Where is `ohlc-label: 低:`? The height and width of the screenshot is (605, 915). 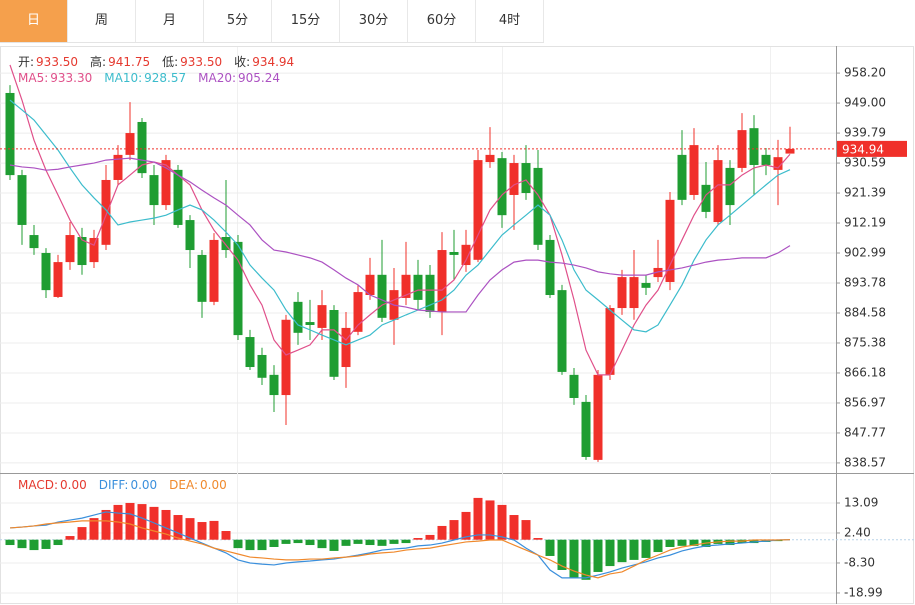 ohlc-label: 低: is located at coordinates (170, 62).